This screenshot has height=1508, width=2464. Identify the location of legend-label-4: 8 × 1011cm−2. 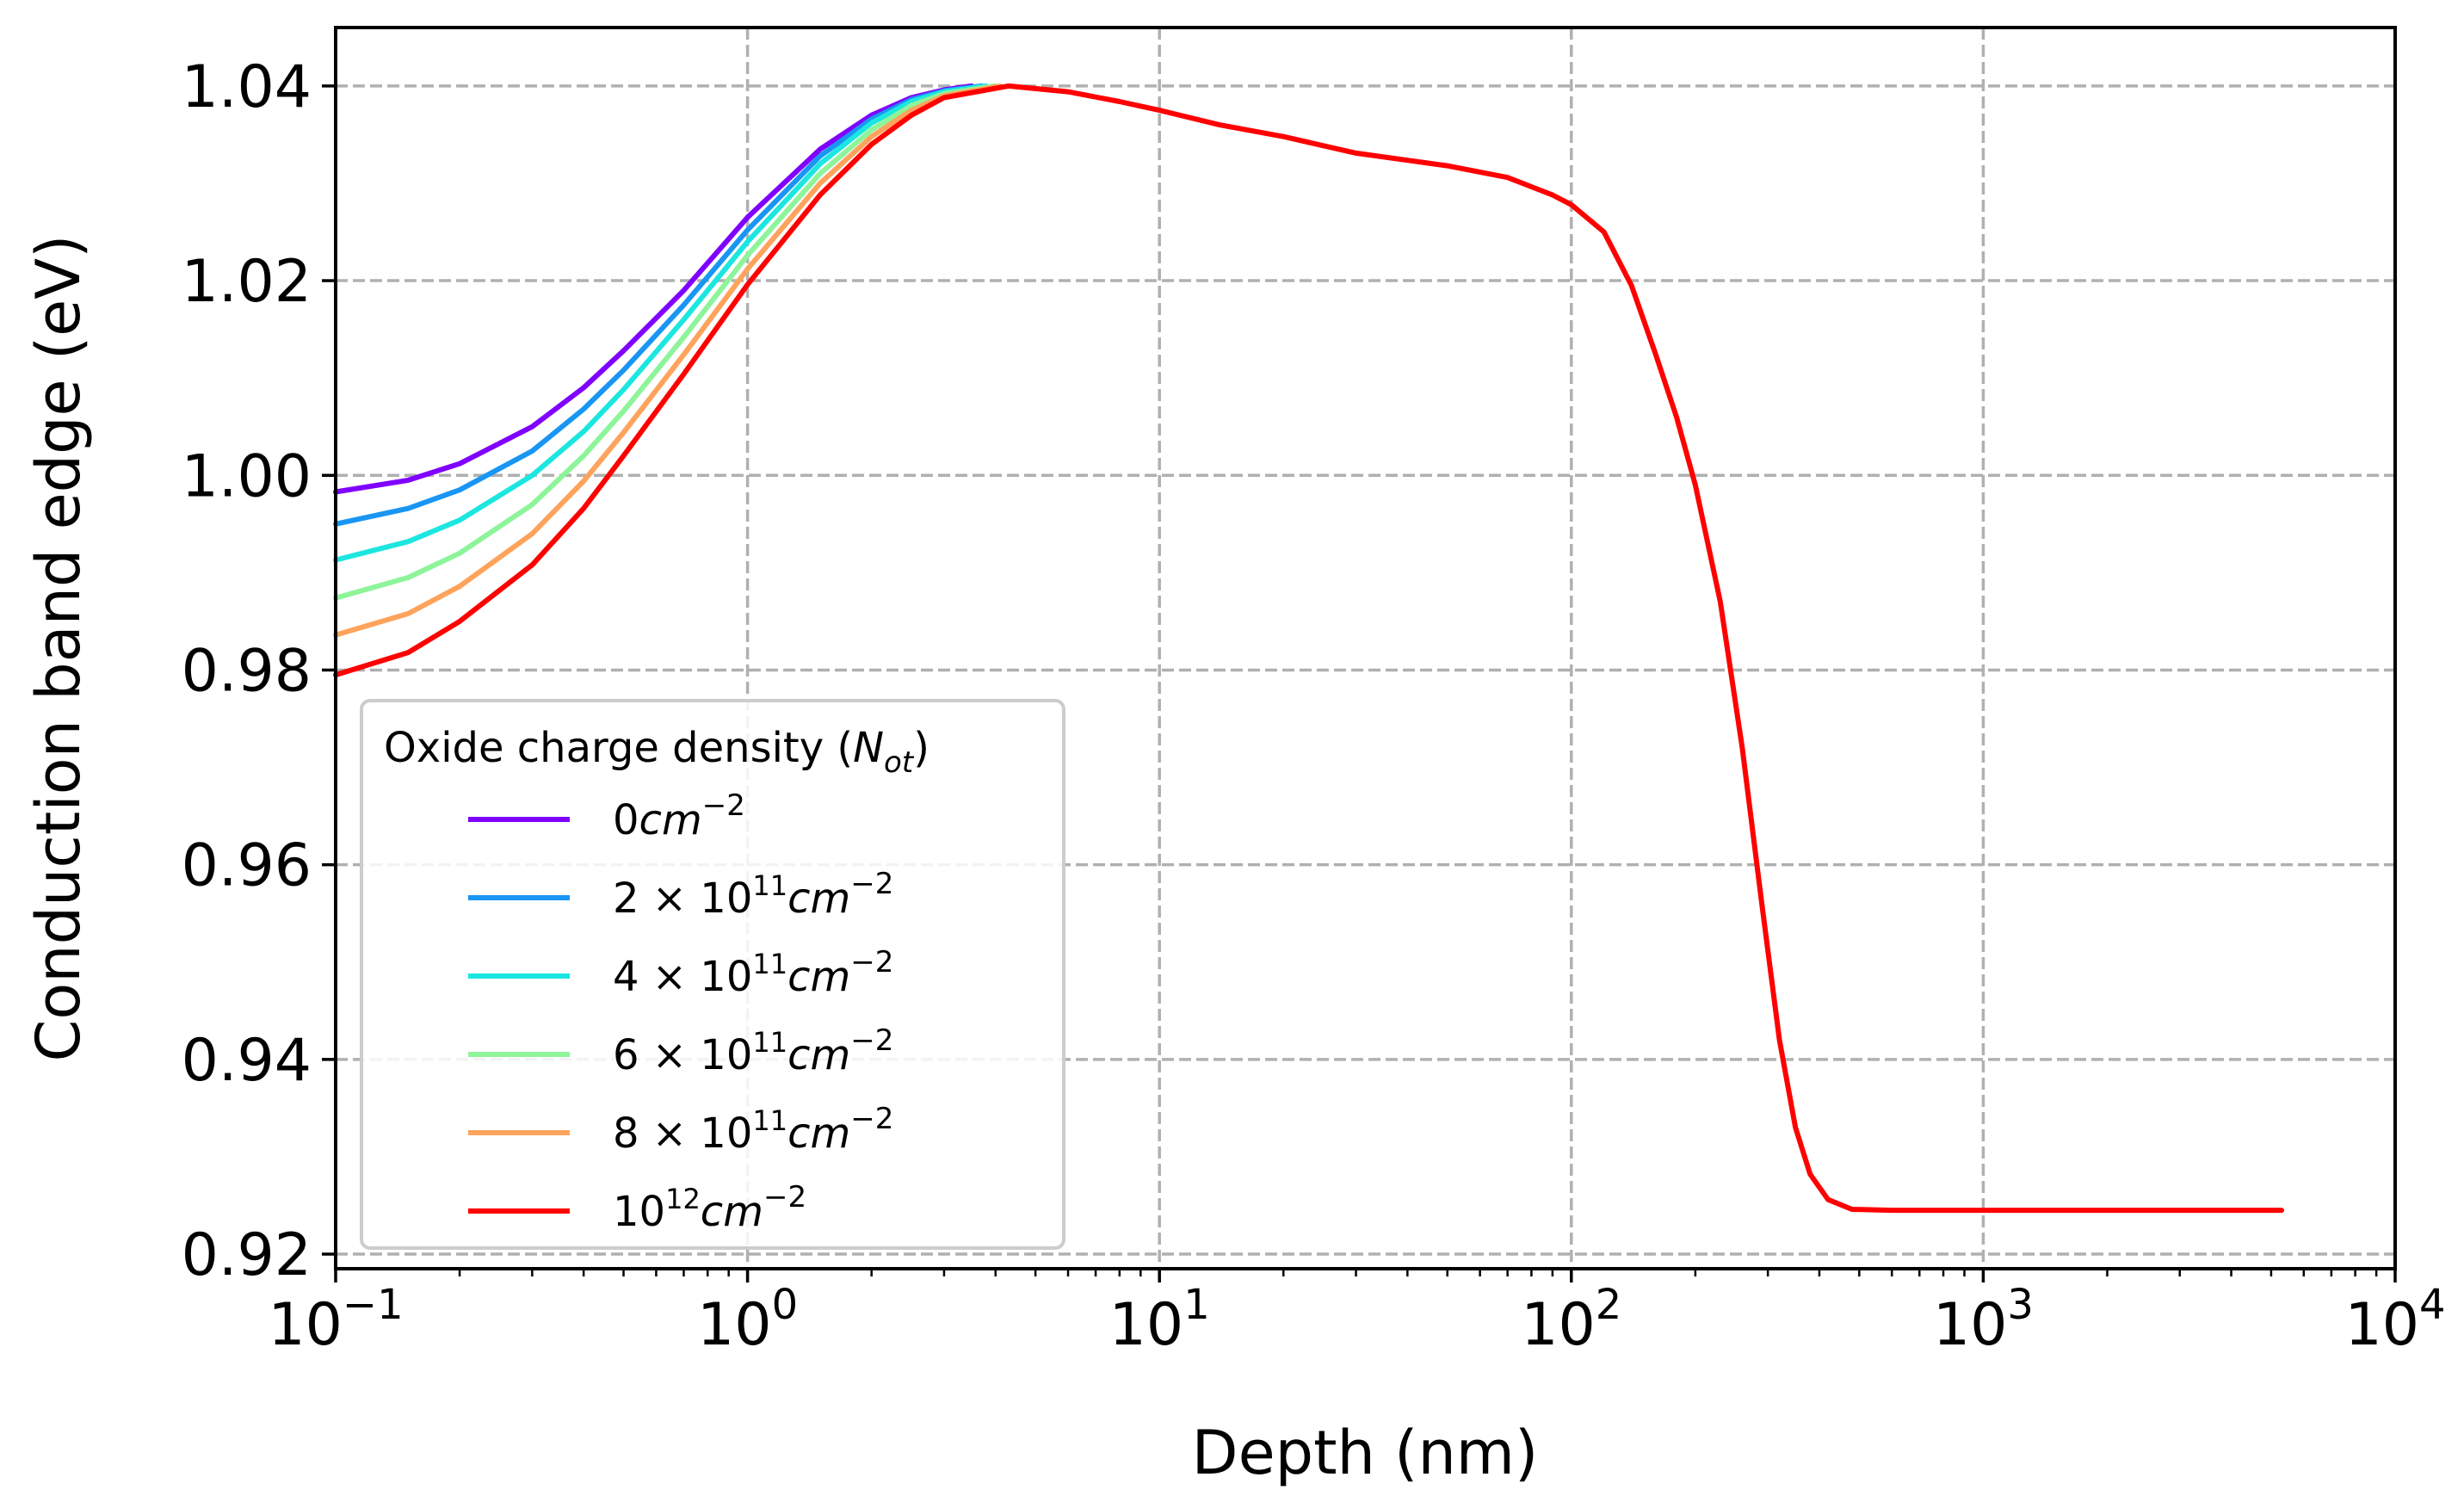
(753, 1130).